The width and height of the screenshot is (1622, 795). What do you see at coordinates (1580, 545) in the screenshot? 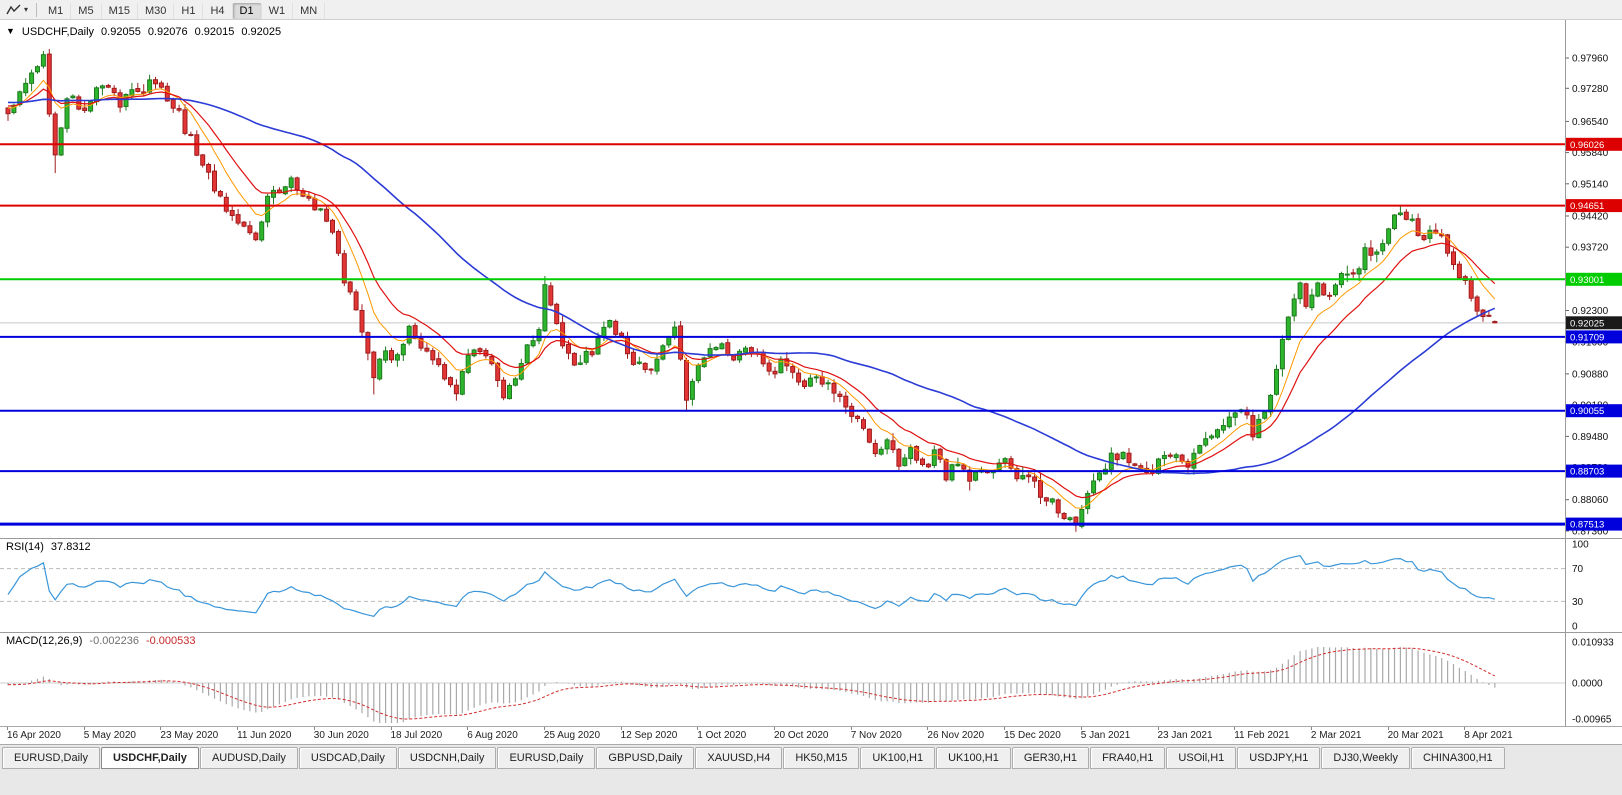
I see `rsi-tick-label: 100` at bounding box center [1580, 545].